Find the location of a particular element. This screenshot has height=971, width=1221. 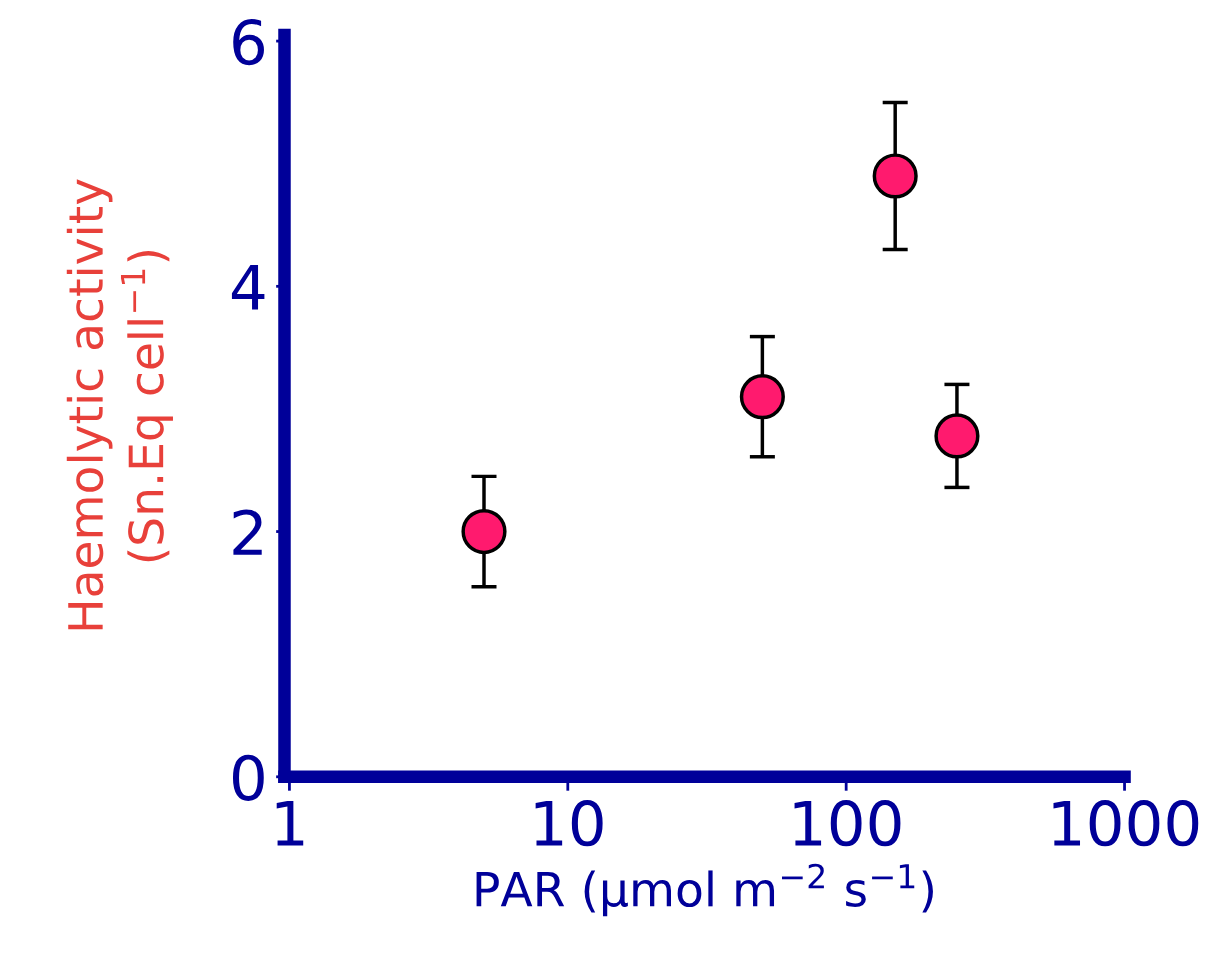

x-tick-label: 1 is located at coordinates (290, 823).